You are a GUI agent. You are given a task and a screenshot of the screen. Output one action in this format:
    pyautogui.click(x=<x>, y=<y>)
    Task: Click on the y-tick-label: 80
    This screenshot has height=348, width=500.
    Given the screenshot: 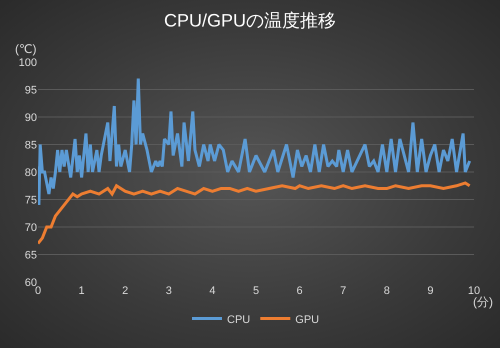 What is the action you would take?
    pyautogui.click(x=30, y=172)
    